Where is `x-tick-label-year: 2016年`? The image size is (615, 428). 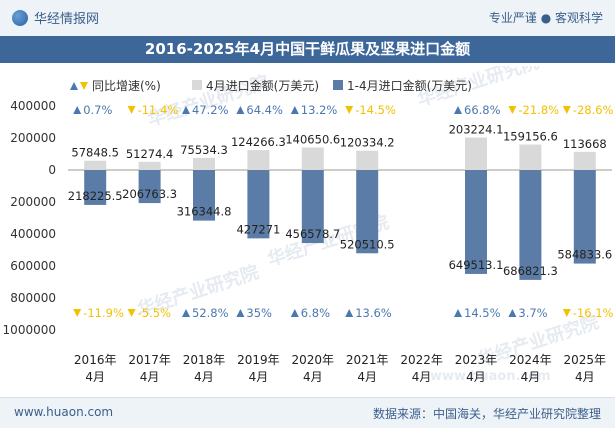
x-tick-label-year: 2016年 is located at coordinates (95, 360).